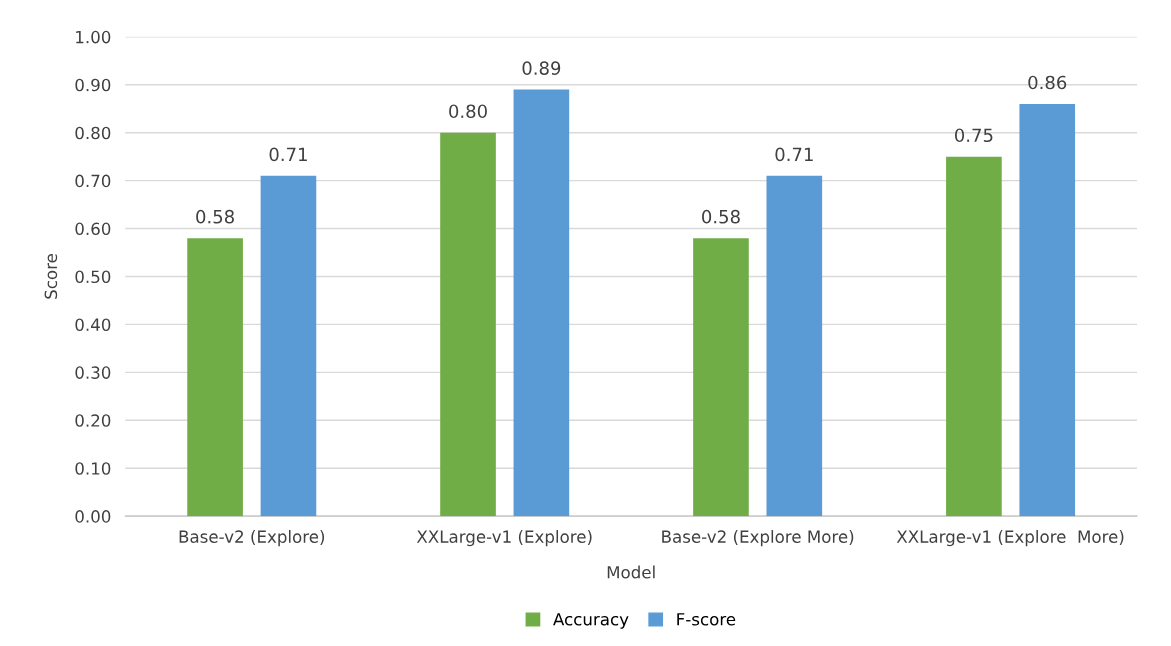 The image size is (1171, 646). I want to click on y-tick-label: 0.60, so click(93, 229).